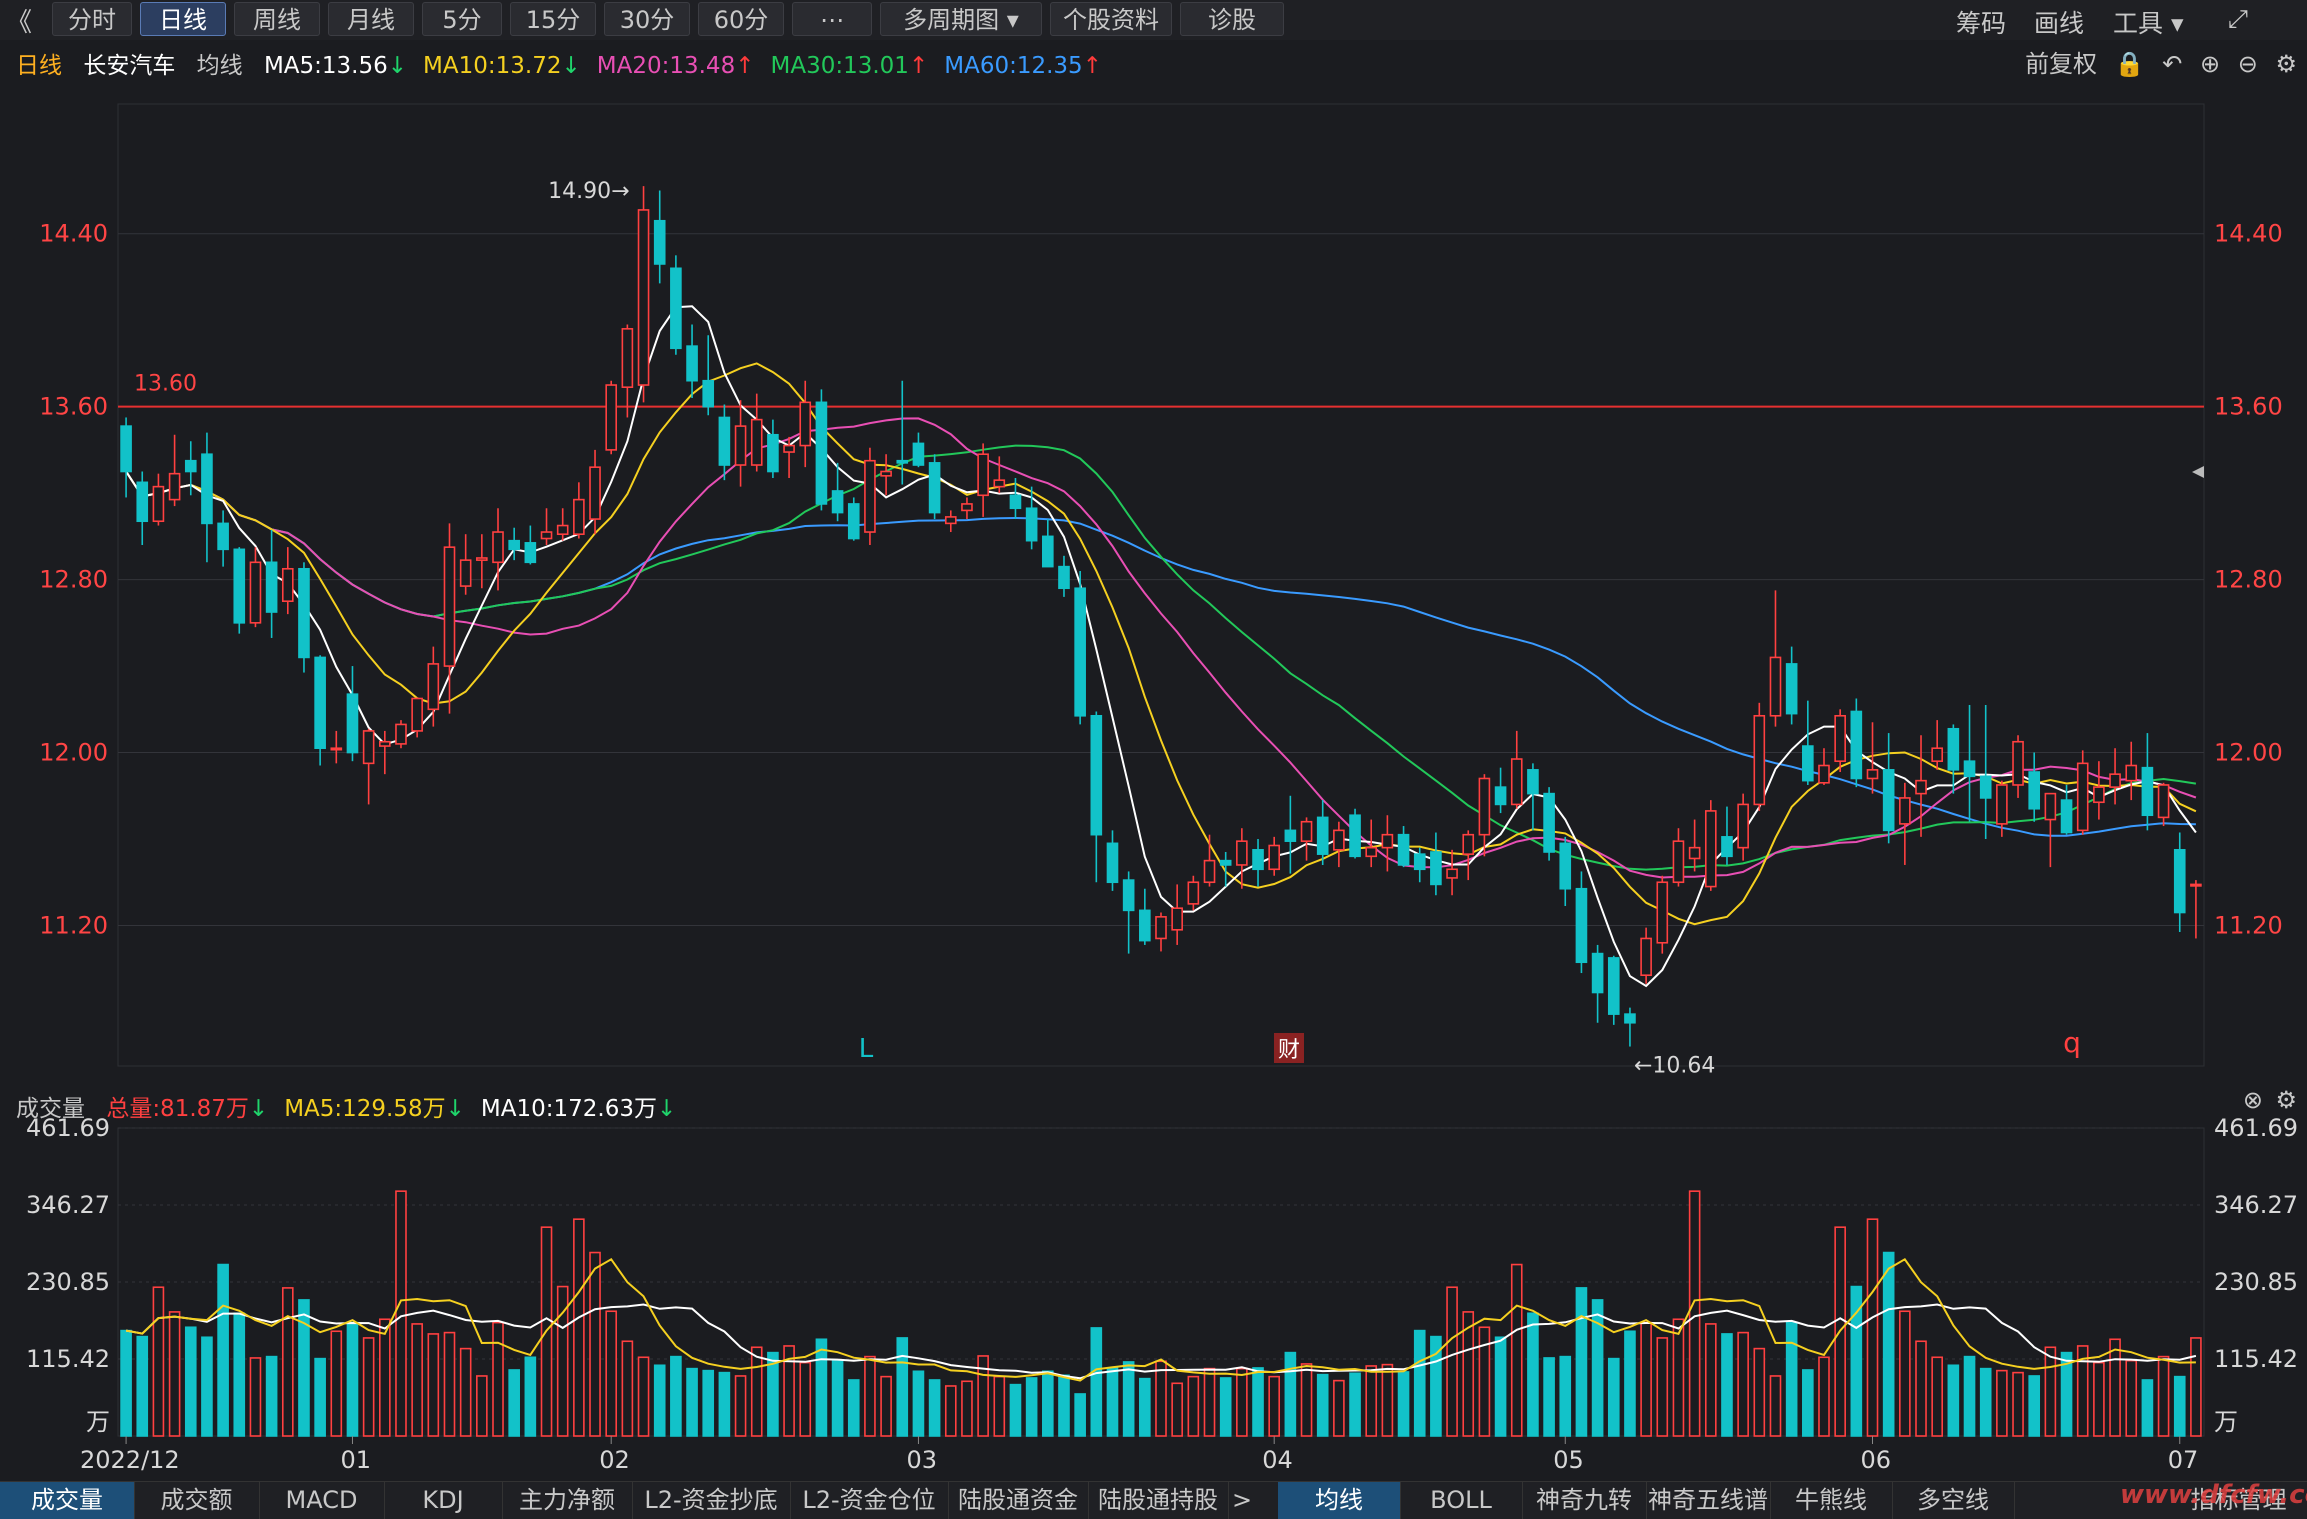 The height and width of the screenshot is (1519, 2307). Describe the element at coordinates (1461, 1500) in the screenshot. I see `overlay-tab-1: BOLL` at that location.